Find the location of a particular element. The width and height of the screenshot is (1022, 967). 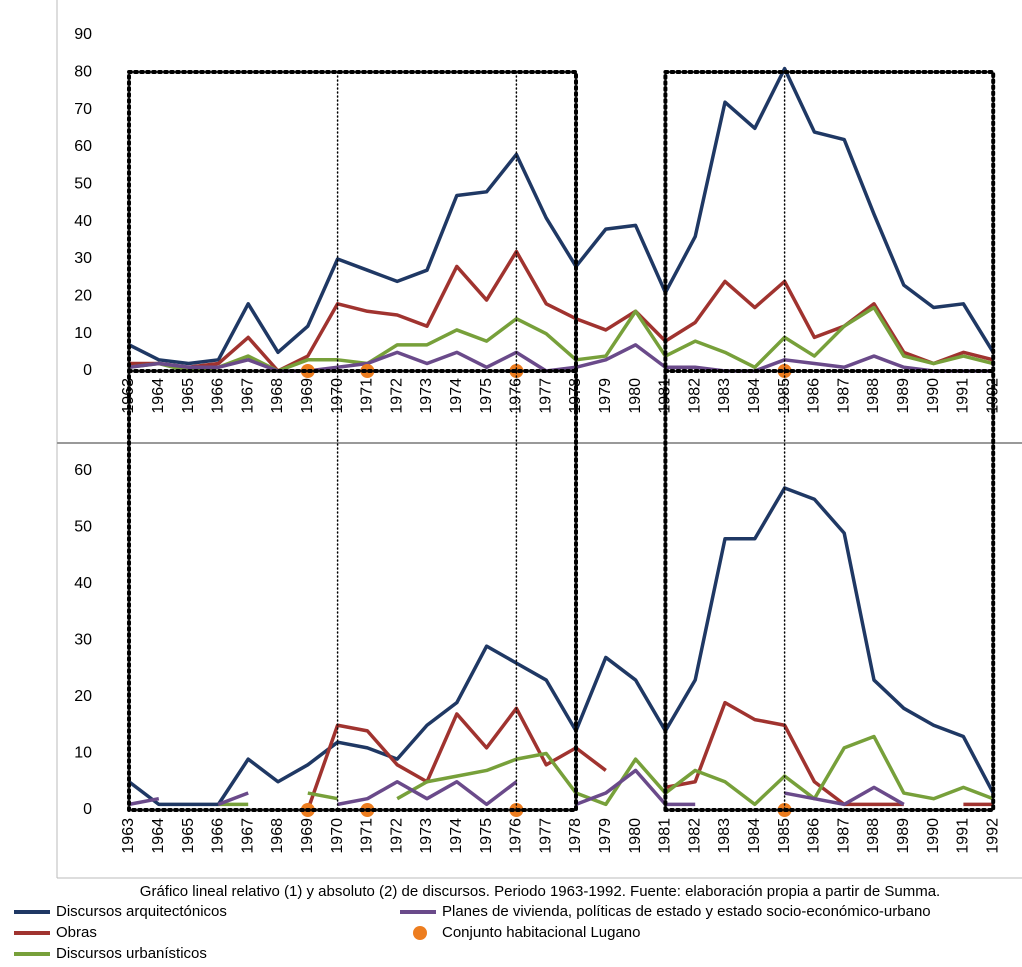

x-tick-label: 1976 is located at coordinates (516, 836).